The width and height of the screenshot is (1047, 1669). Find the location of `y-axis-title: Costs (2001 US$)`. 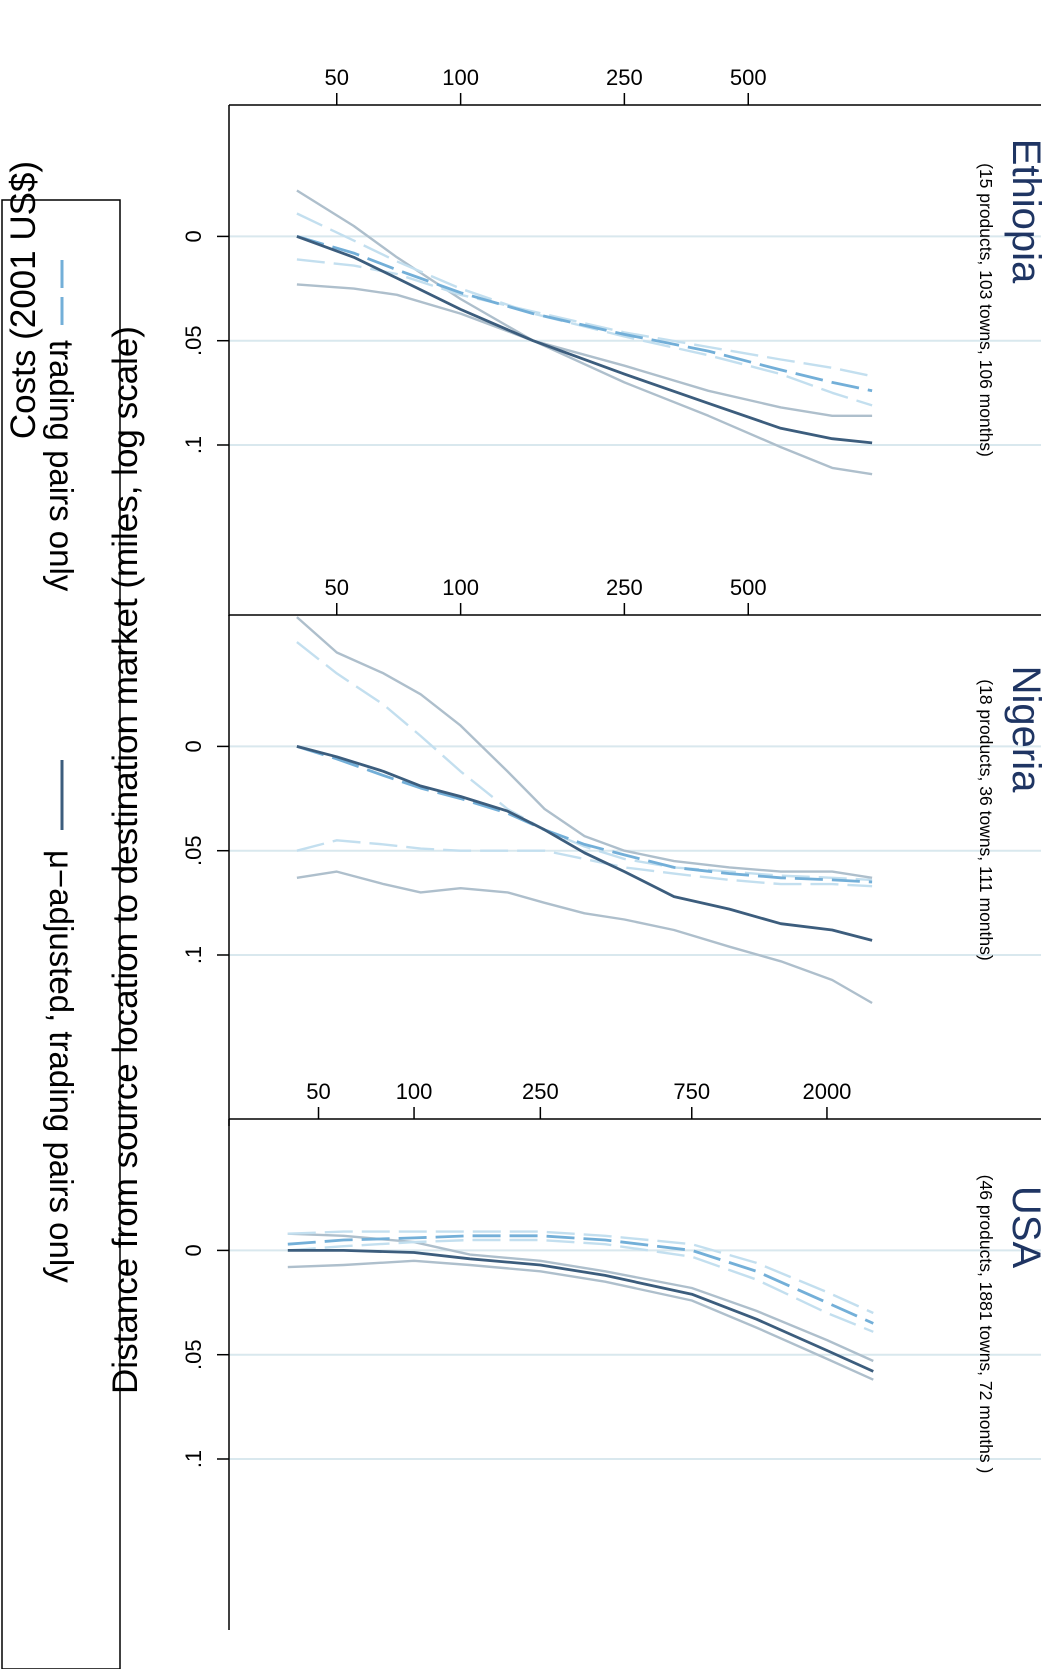

y-axis-title: Costs (2001 US$) is located at coordinates (23, 300).